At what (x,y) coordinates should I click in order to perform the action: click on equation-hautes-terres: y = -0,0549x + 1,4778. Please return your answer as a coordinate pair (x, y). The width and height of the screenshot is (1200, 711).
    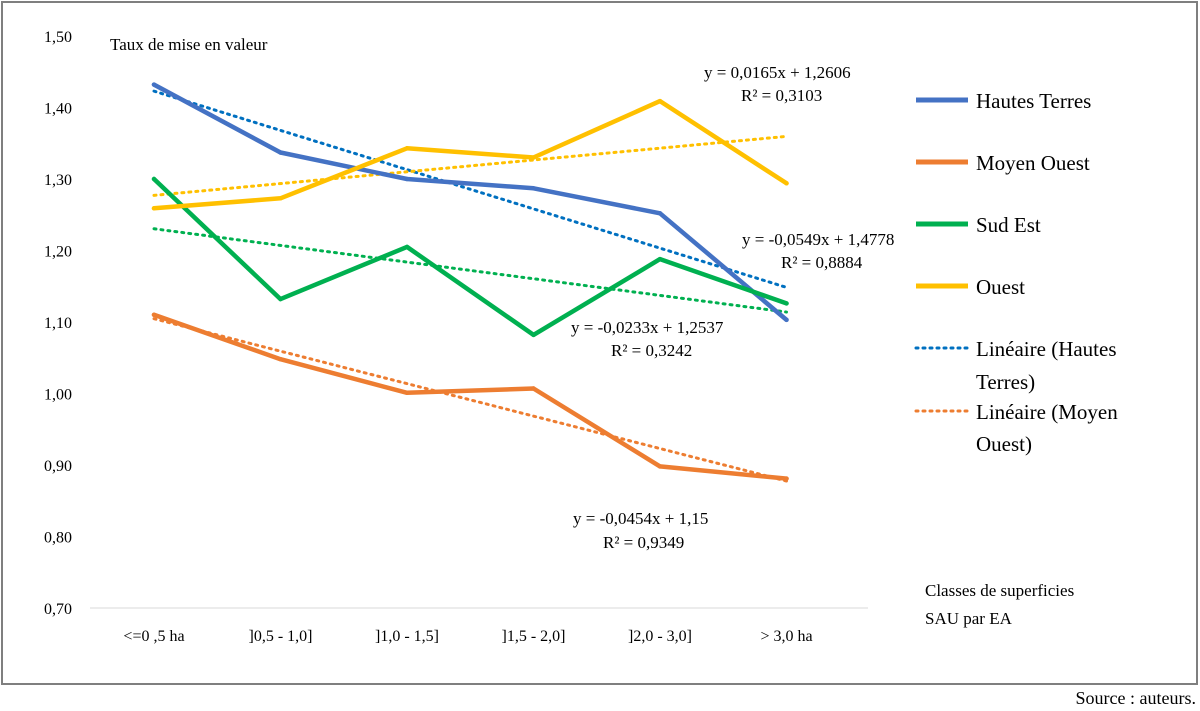
    Looking at the image, I should click on (818, 239).